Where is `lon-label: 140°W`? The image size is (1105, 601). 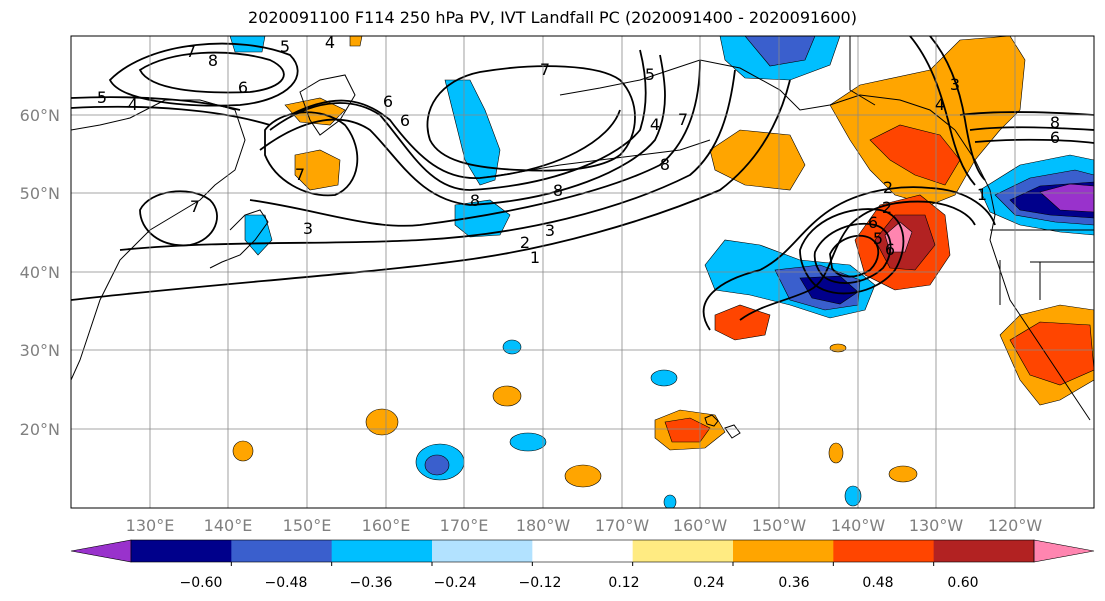
lon-label: 140°W is located at coordinates (858, 525).